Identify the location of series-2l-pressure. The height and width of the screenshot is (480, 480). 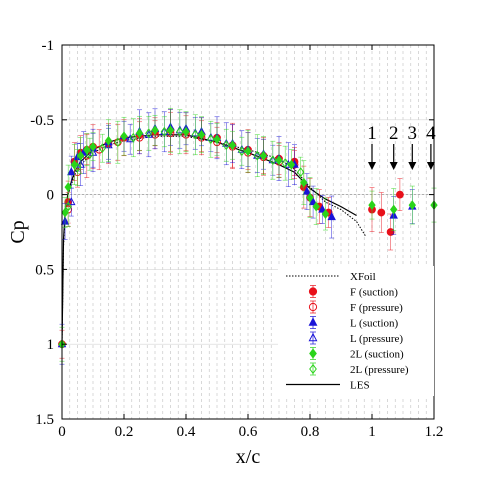
(184, 168).